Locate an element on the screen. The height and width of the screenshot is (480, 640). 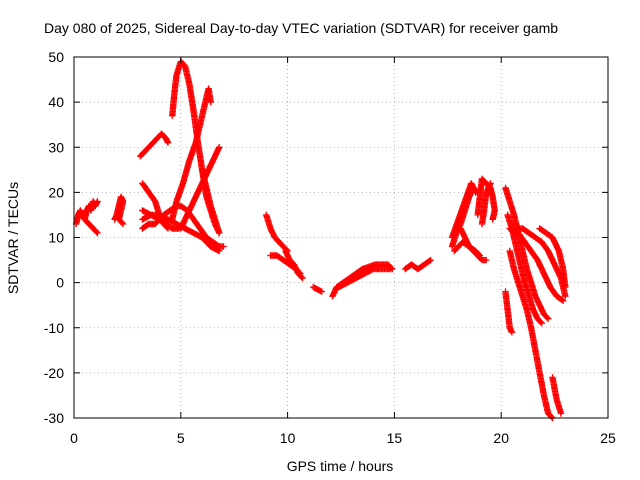
series-s32 is located at coordinates (509, 312).